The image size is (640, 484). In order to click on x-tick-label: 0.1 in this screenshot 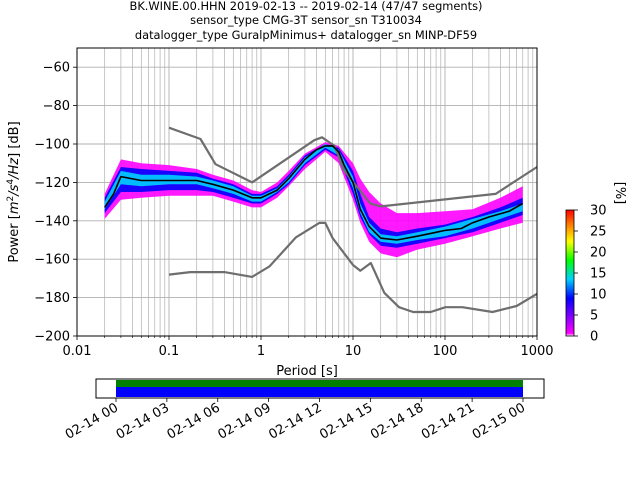, I will do `click(169, 351)`.